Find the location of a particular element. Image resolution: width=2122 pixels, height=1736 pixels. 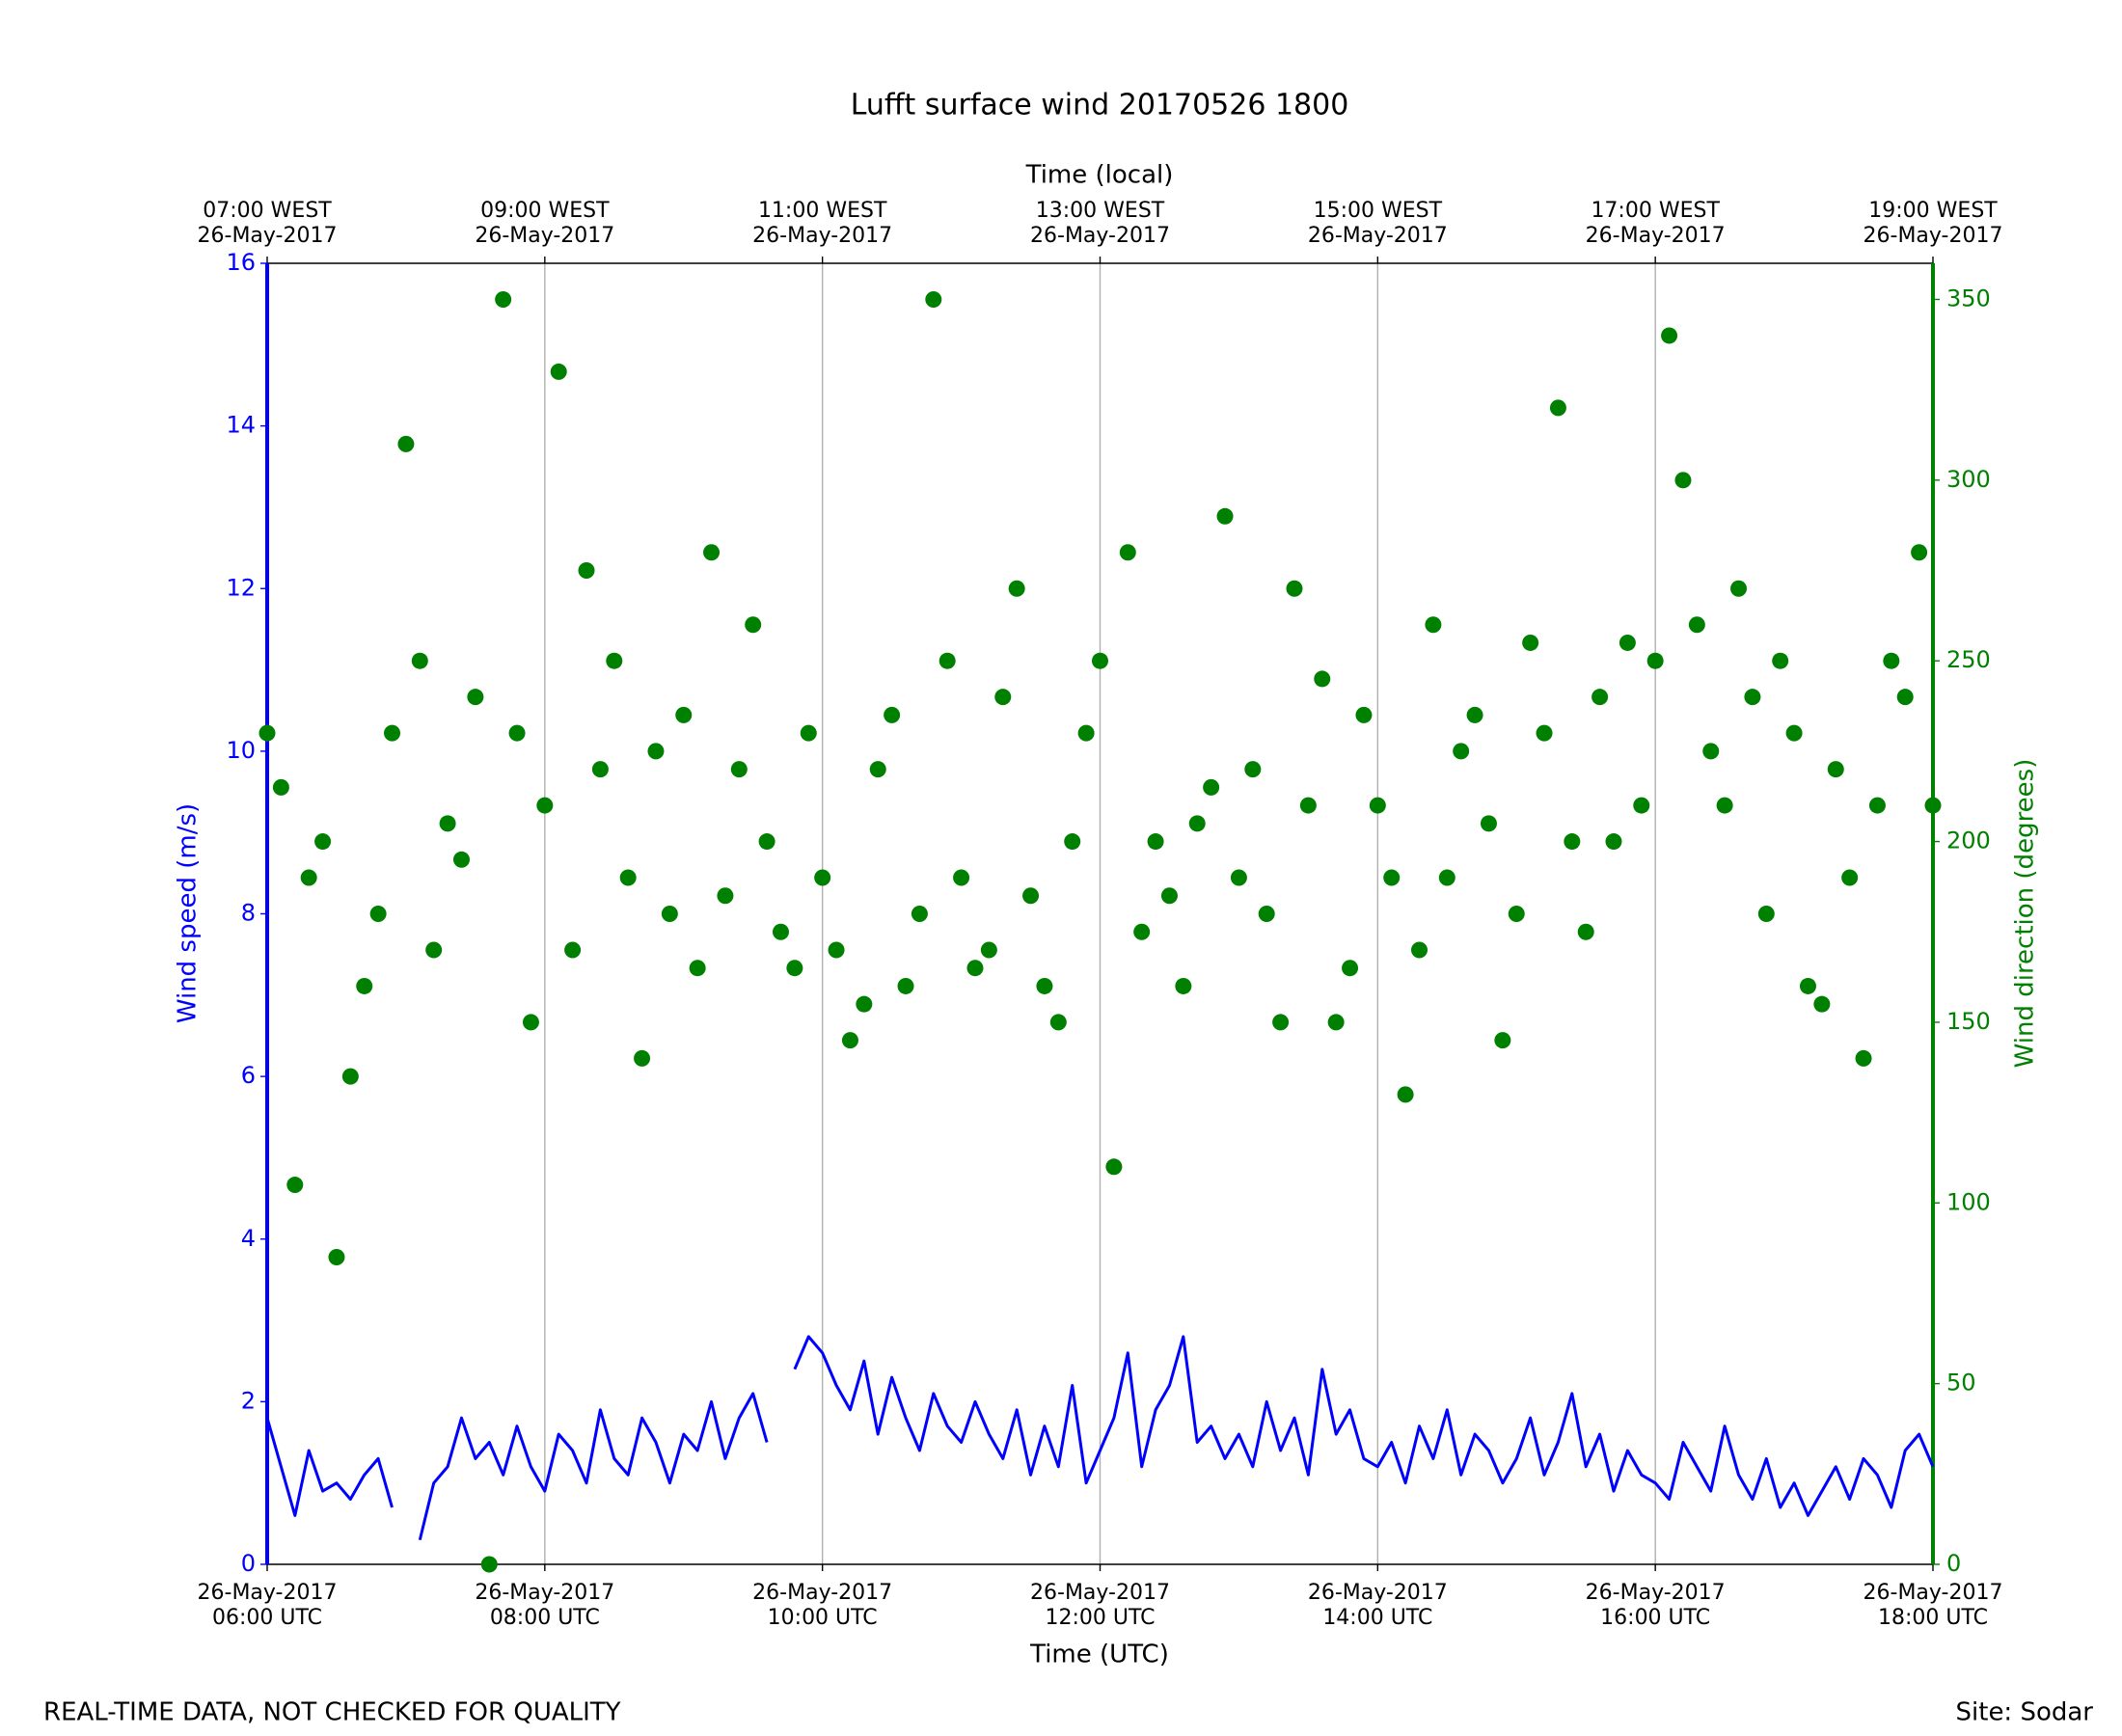

x-tick-label: 06:00 UTC is located at coordinates (267, 1618).